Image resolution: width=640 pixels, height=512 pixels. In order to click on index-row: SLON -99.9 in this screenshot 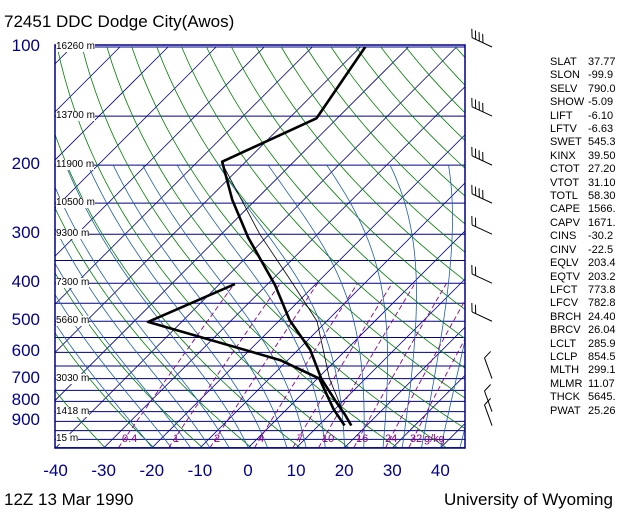, I will do `click(583, 75)`.